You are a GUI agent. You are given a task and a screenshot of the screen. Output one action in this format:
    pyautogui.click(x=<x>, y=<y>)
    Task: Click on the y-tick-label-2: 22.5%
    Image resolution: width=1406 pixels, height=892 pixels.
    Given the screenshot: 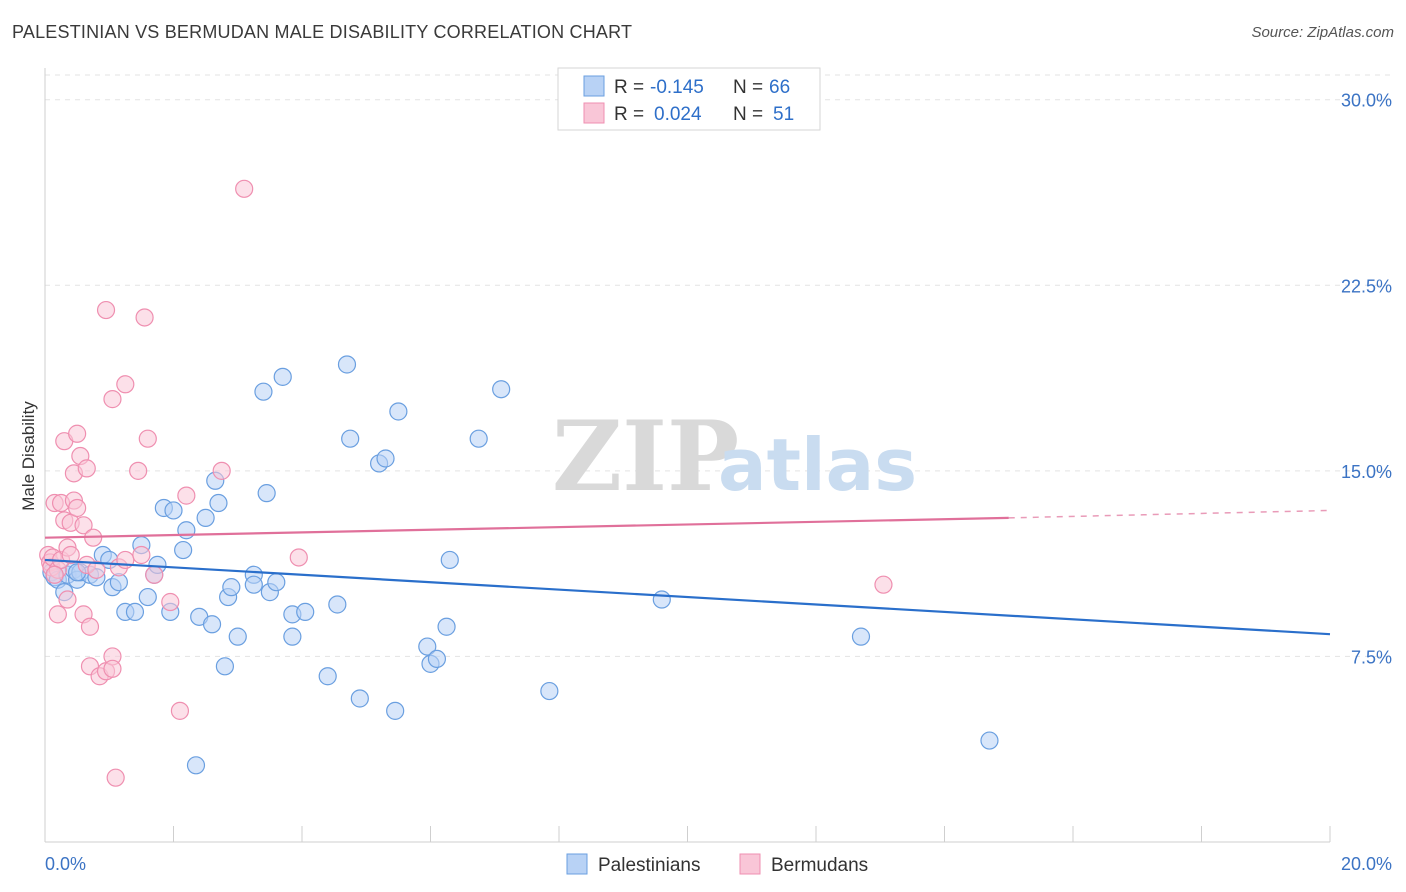 What is the action you would take?
    pyautogui.click(x=1366, y=286)
    